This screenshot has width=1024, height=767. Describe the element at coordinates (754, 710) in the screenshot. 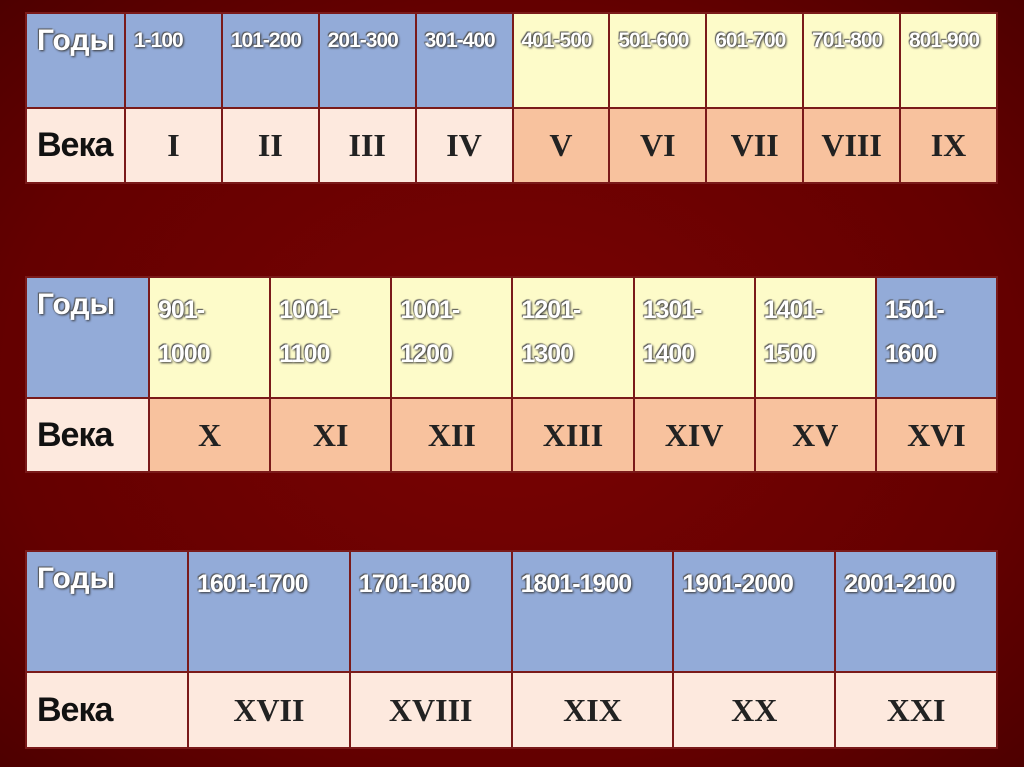

I see `century-cell: XX` at that location.